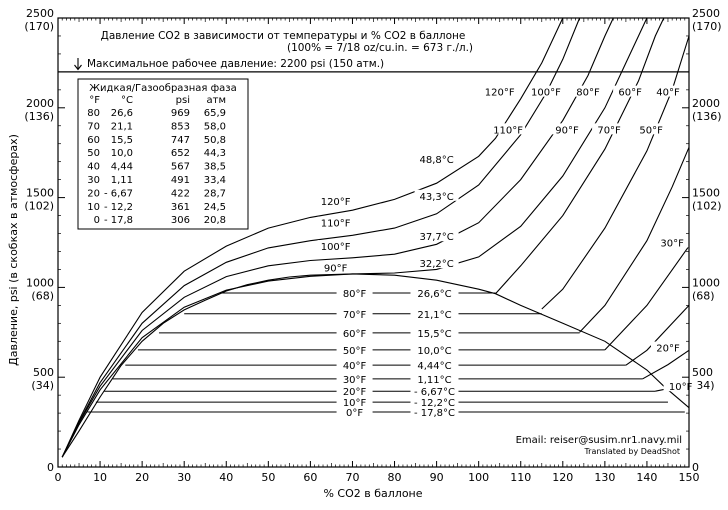  I want to click on isotherm-label-c: - 12,2°C, so click(434, 403).